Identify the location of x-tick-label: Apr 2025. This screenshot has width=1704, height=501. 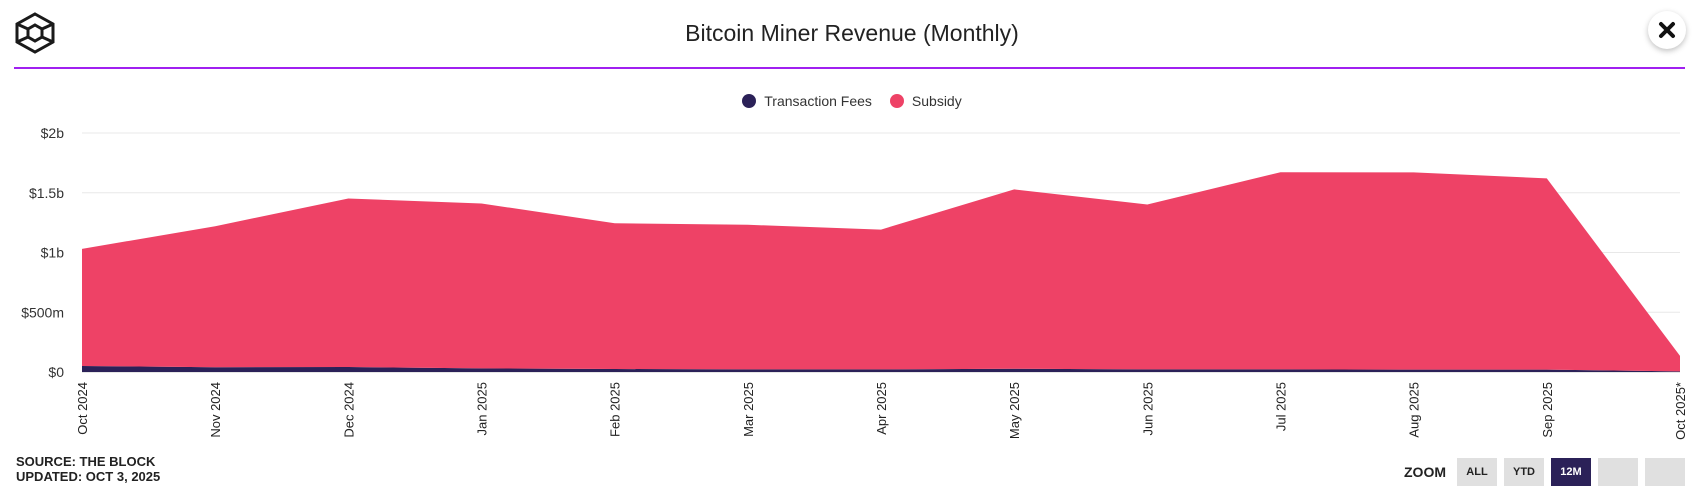
(881, 408).